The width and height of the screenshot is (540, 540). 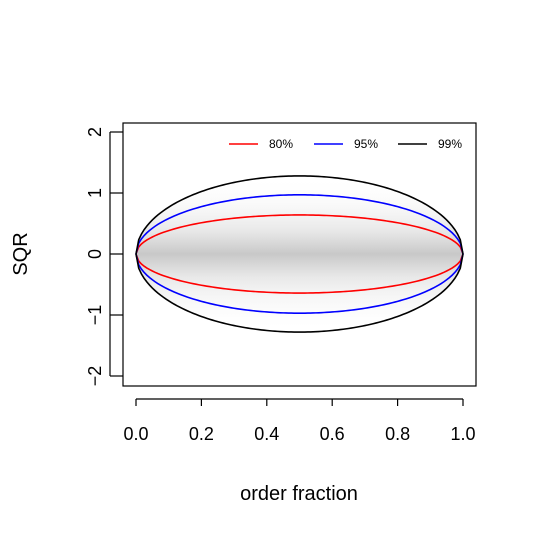 I want to click on x-axis-title: order fraction, so click(x=299, y=494).